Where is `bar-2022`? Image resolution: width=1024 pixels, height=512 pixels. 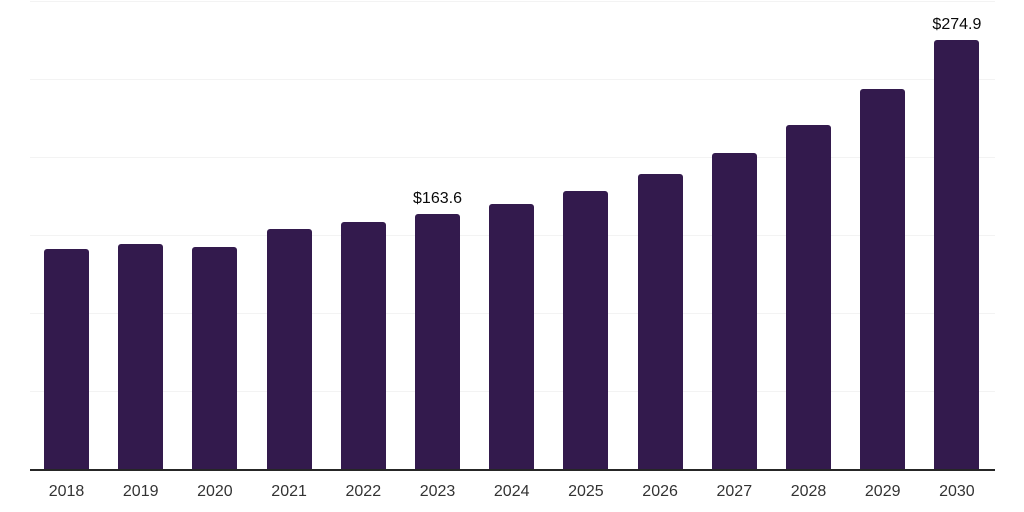 bar-2022 is located at coordinates (363, 345).